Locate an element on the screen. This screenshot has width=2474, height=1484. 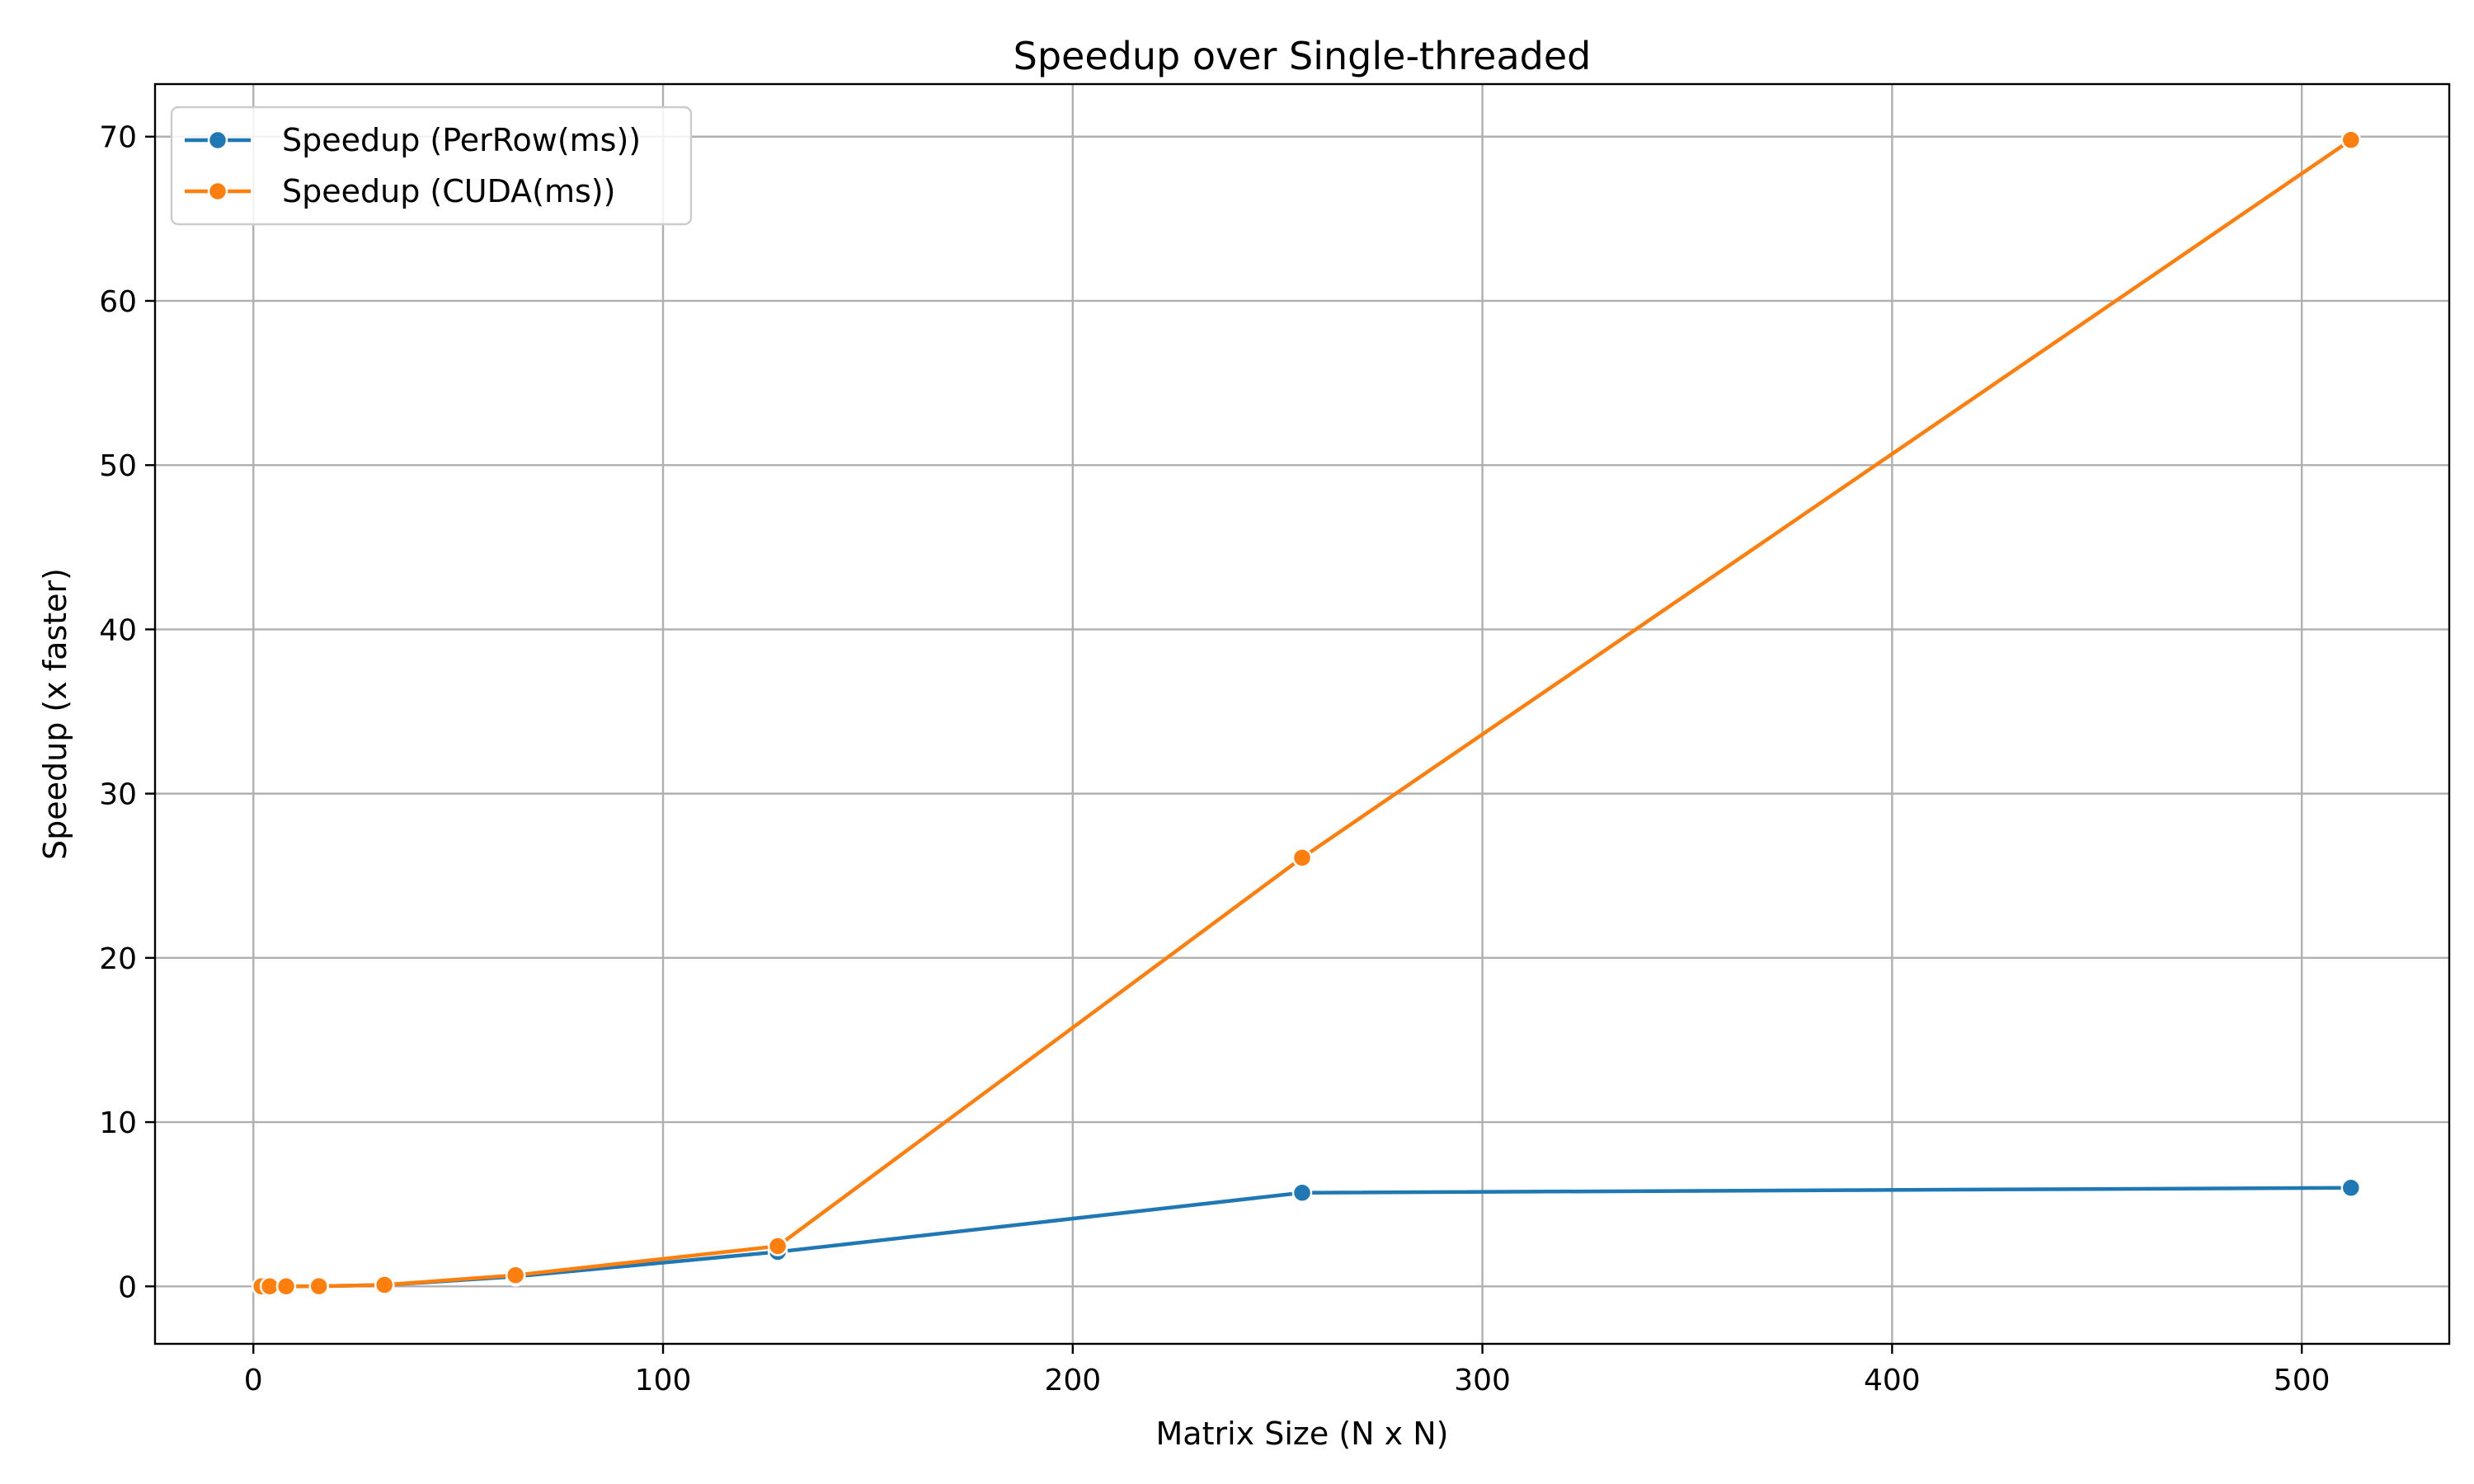
y-axis-ticks: 0 10 20 30 40 50 60 70 is located at coordinates (127, 712).